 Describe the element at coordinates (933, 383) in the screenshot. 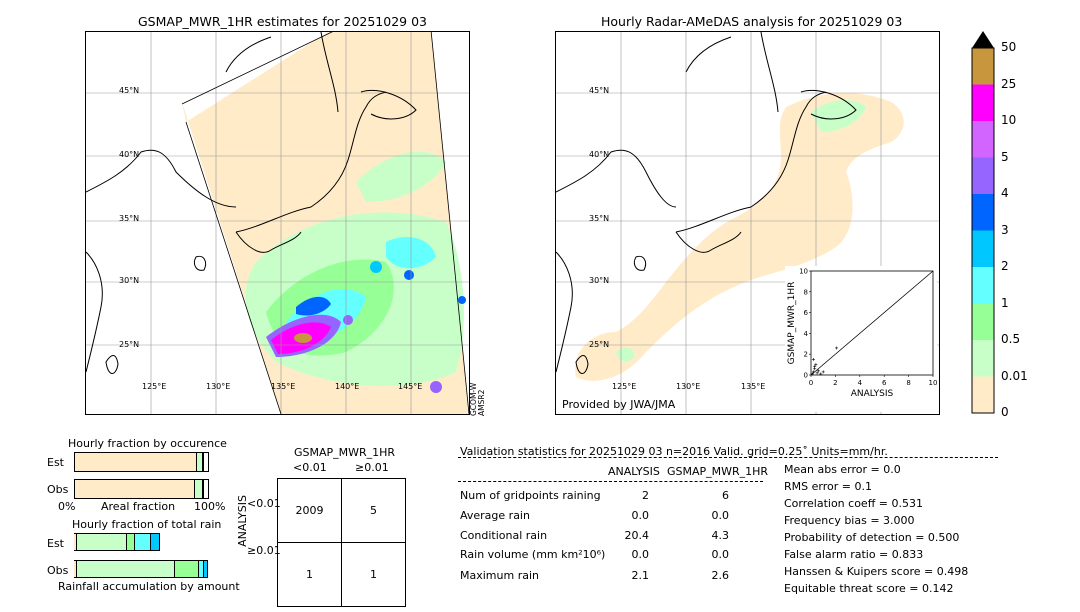

I see `scatter-xtick-label: 10` at that location.